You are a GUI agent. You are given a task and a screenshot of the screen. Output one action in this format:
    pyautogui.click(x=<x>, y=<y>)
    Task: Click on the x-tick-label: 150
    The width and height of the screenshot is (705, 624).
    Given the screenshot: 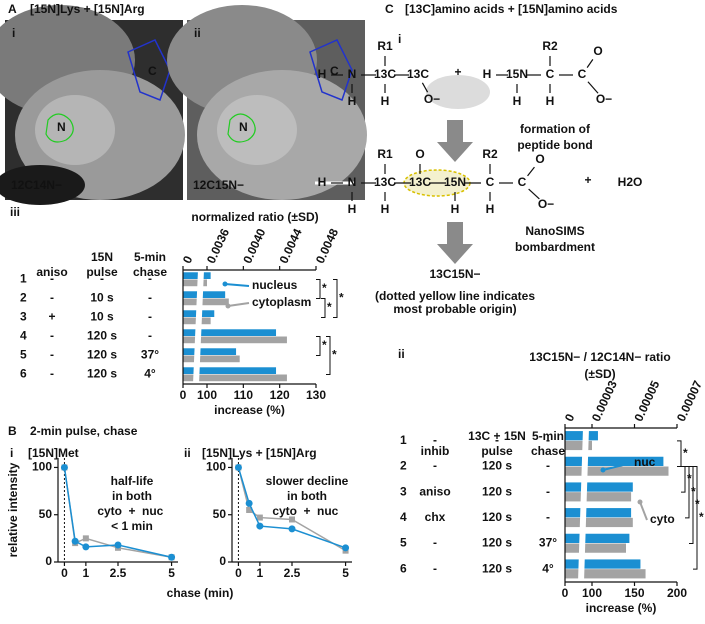 What is the action you would take?
    pyautogui.click(x=634, y=593)
    